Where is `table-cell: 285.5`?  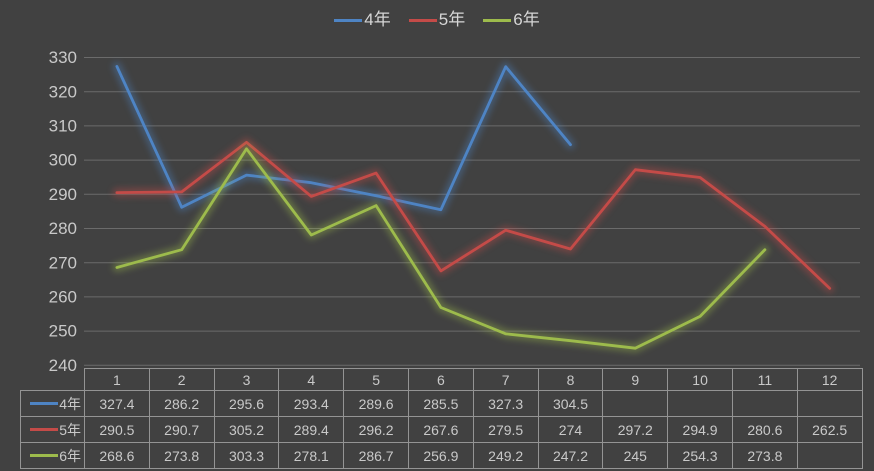 table-cell: 285.5 is located at coordinates (440, 403).